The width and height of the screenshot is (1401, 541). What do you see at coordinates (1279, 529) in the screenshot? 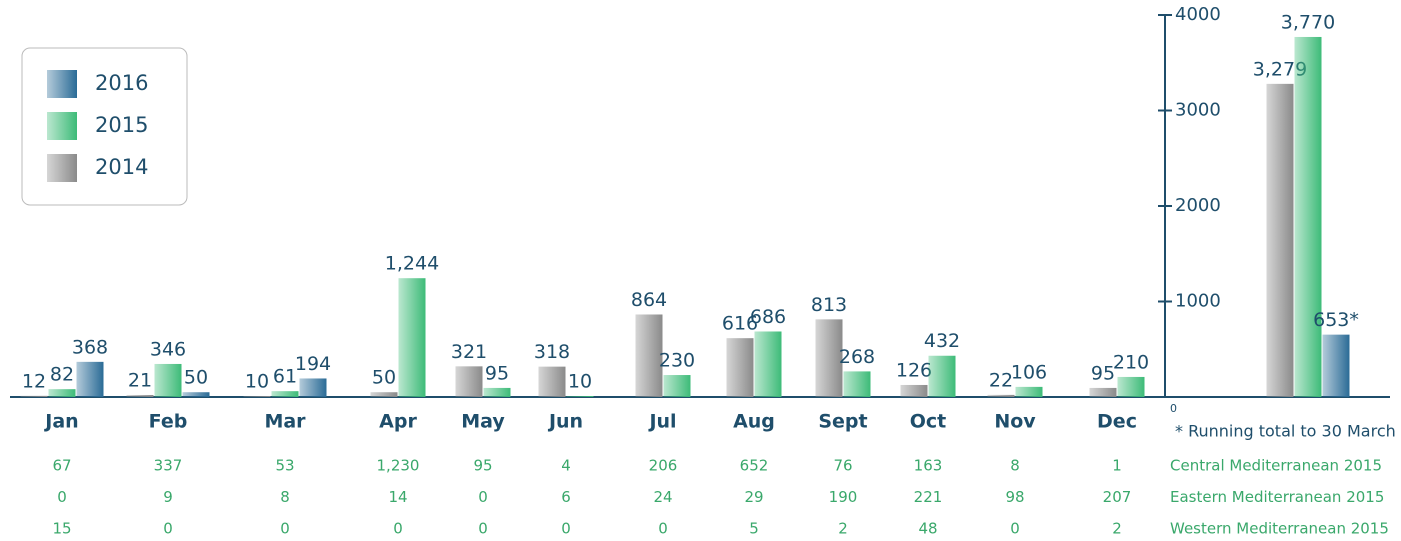
I see `table-row-name: Western Mediterranean 2015` at bounding box center [1279, 529].